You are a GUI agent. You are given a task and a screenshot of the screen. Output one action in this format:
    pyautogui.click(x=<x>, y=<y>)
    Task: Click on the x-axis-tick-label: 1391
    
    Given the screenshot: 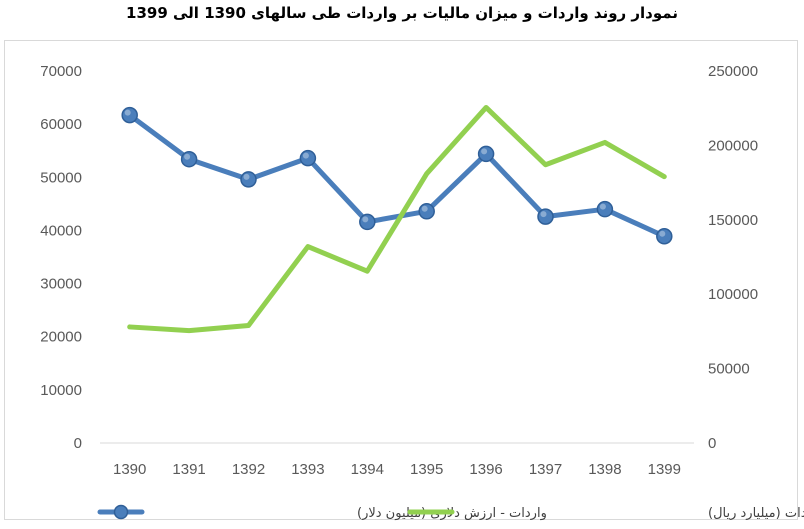 What is the action you would take?
    pyautogui.click(x=188, y=469)
    